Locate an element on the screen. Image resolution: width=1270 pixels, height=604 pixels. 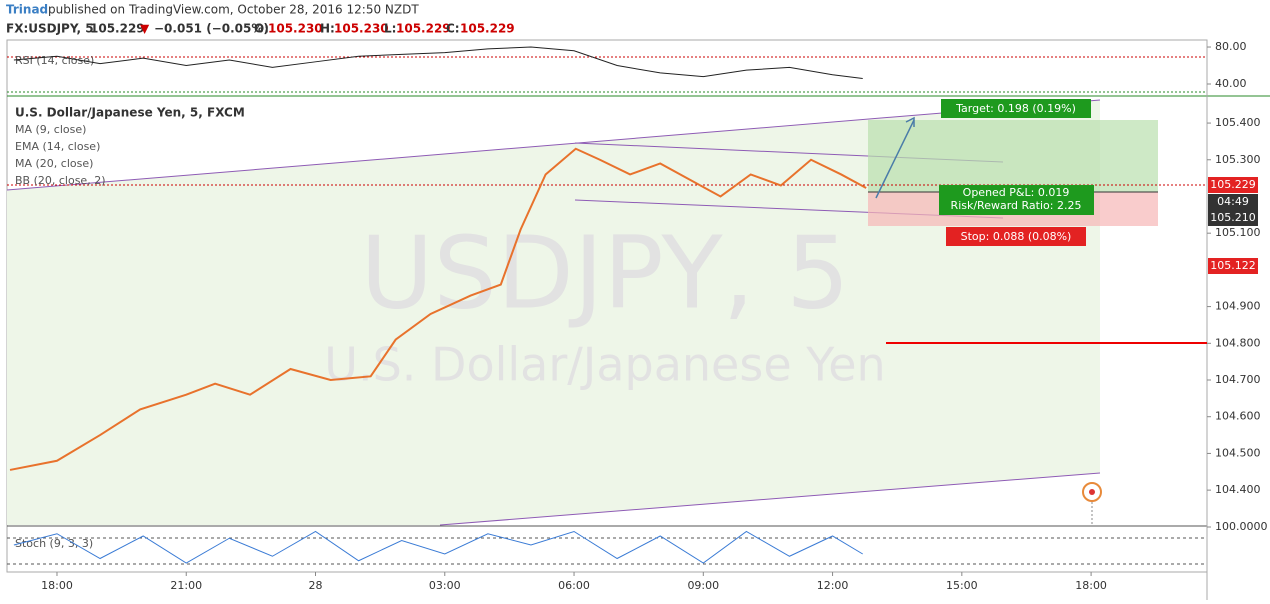
pnl-label: Opened P&L: 0.019 is located at coordinates (1016, 192).